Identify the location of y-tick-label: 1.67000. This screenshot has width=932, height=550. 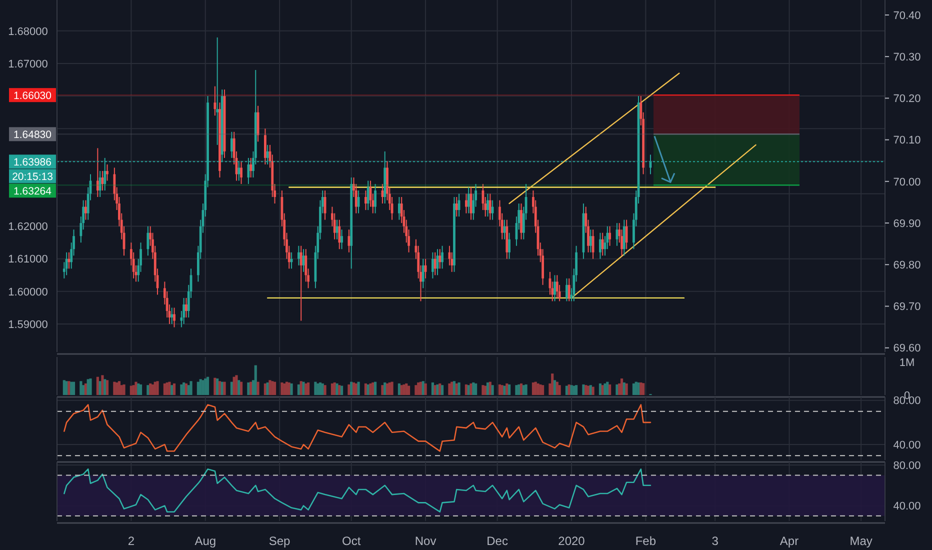
(28, 64).